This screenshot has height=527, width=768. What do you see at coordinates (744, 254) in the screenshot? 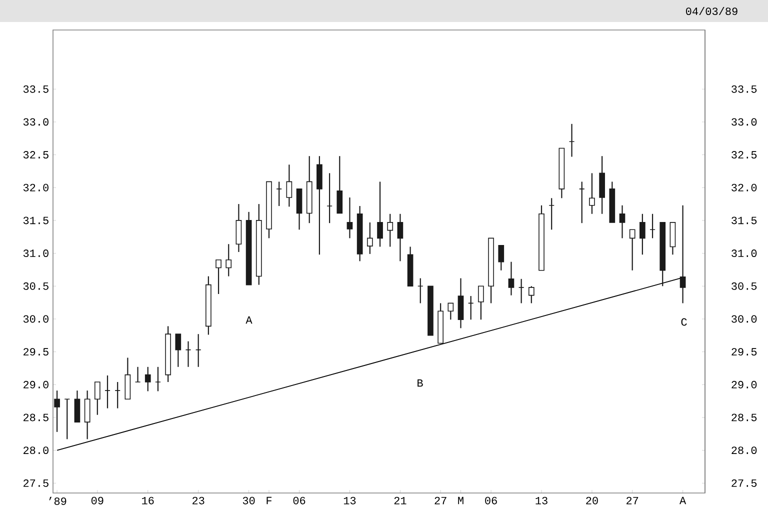
I see `y2-tick-label: 31.0` at bounding box center [744, 254].